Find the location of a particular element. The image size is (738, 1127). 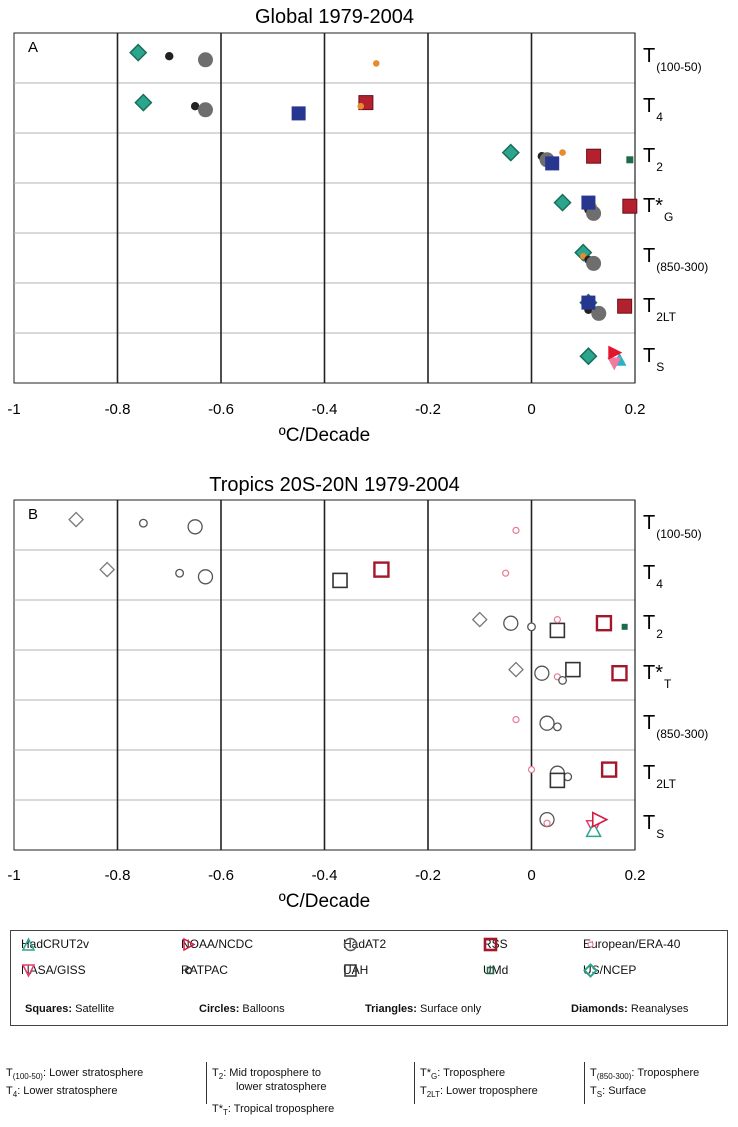

x-tick-label: -0.2 is located at coordinates (428, 409).